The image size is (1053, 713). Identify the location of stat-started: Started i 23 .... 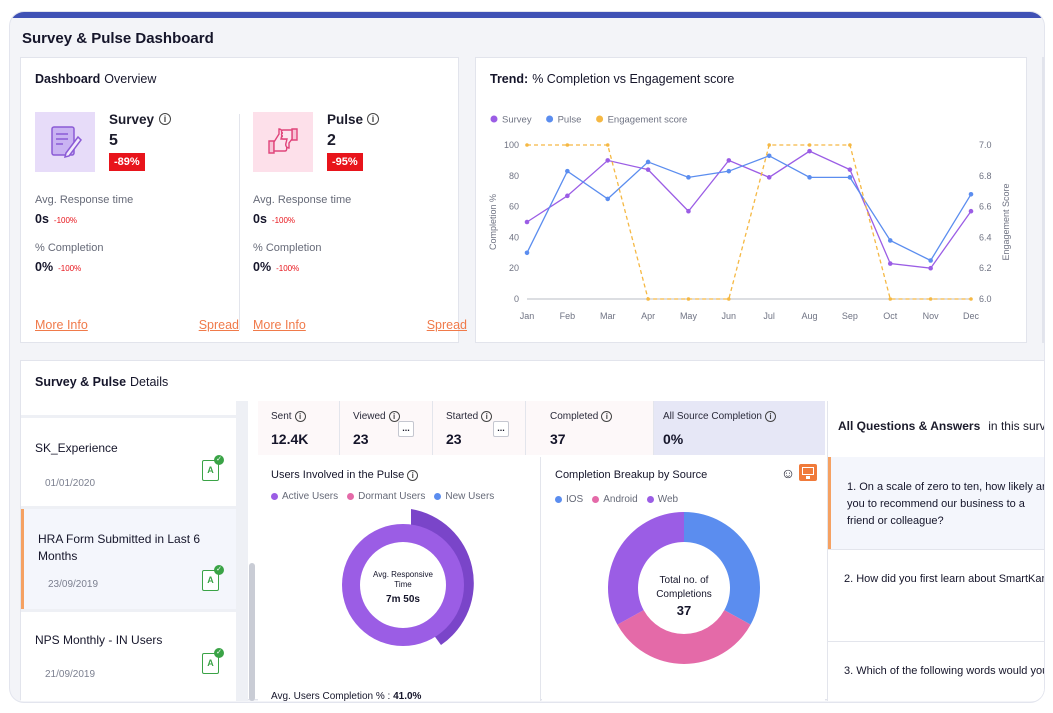
(479, 428).